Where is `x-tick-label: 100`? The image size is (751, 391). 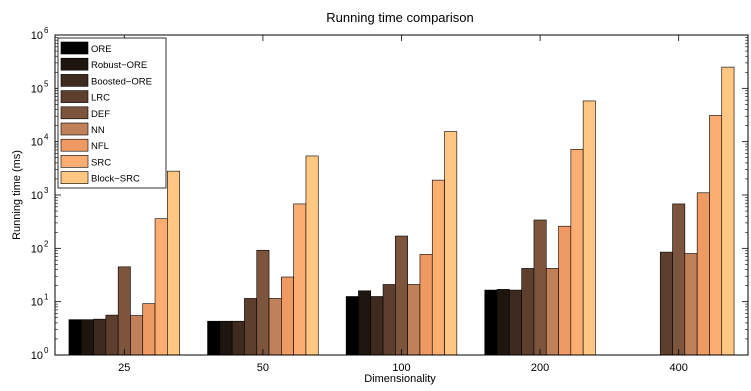
x-tick-label: 100 is located at coordinates (401, 368).